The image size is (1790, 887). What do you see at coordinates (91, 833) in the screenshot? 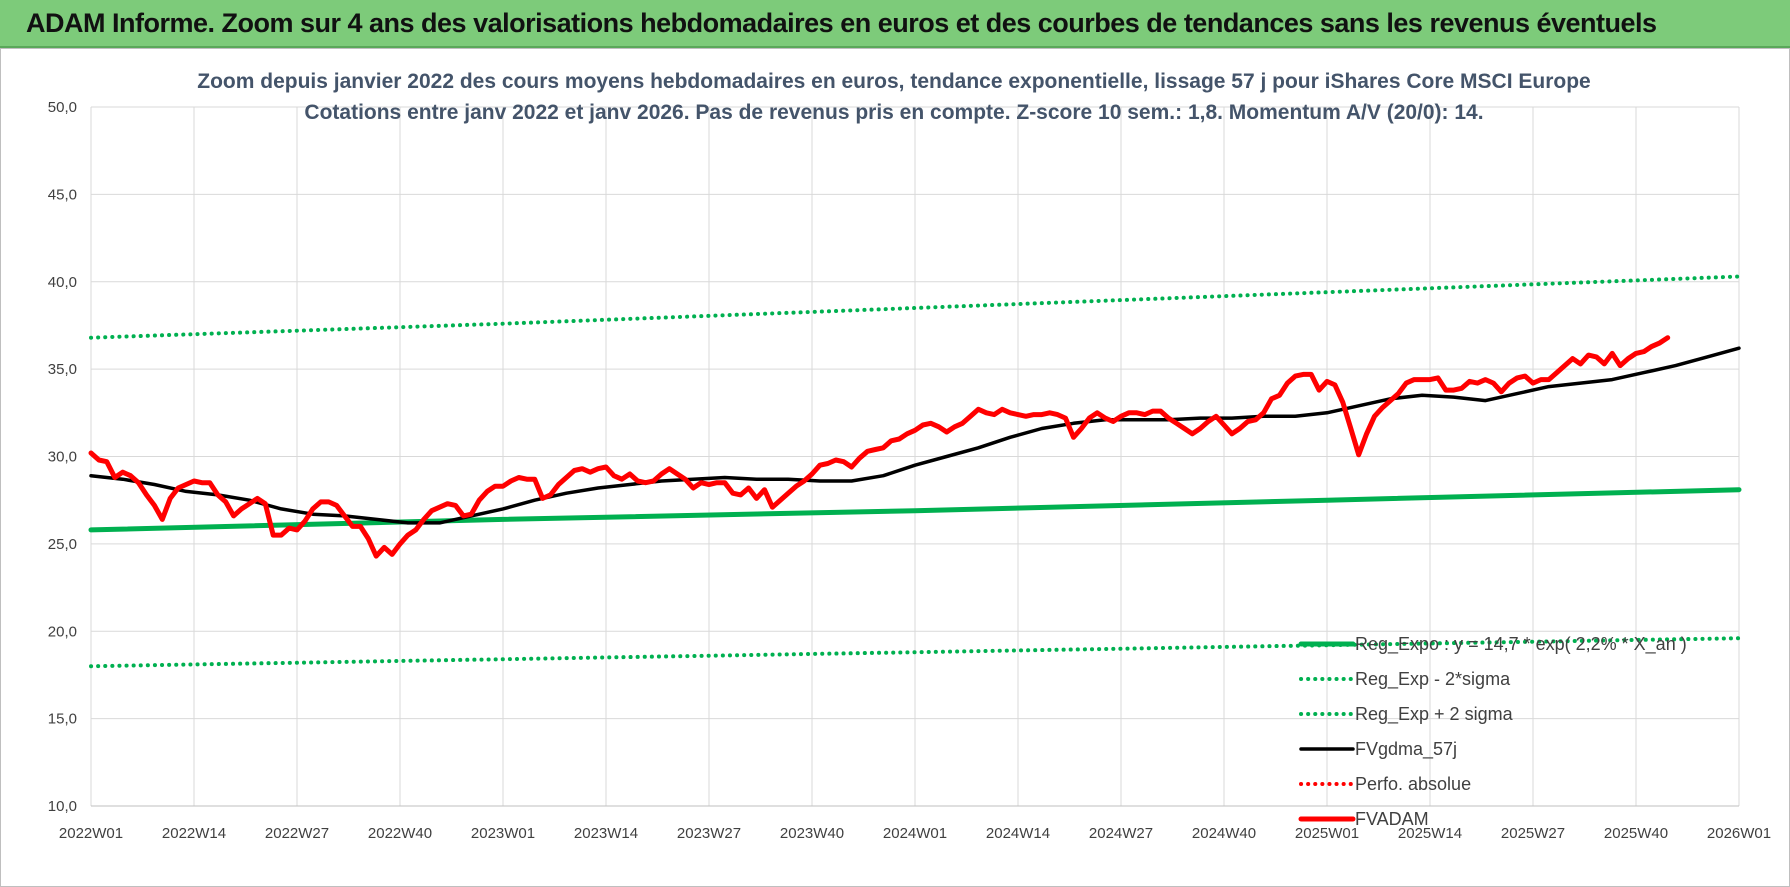
I see `x-tick-label: 2022W01` at bounding box center [91, 833].